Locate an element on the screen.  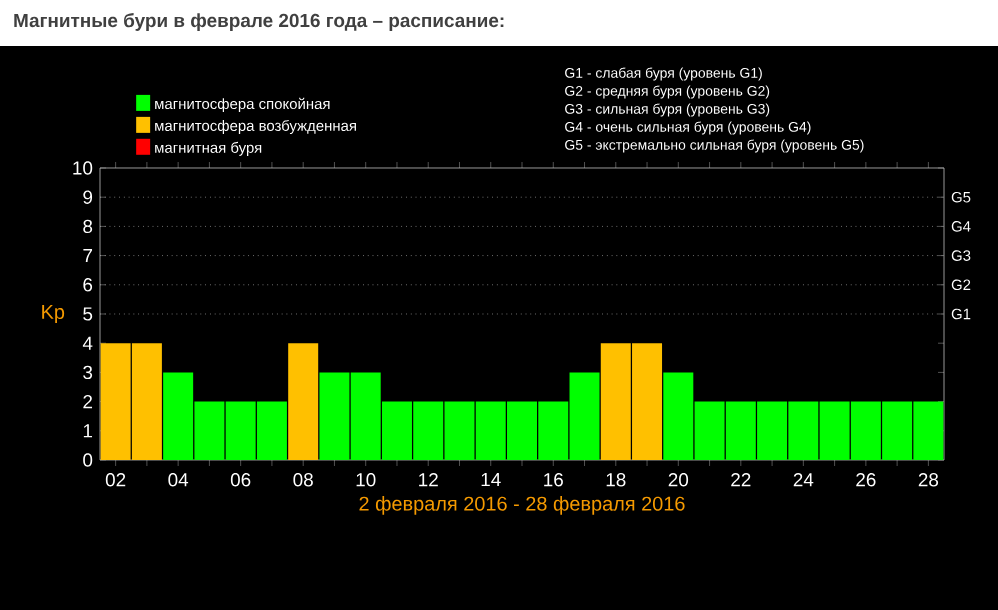
y-tick-label: 7 is located at coordinates (88, 256).